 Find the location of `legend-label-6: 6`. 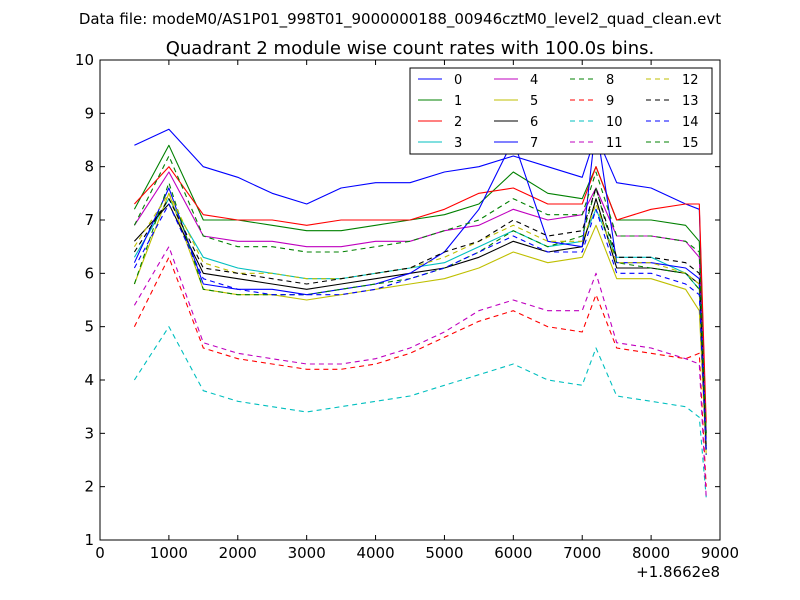

legend-label-6: 6 is located at coordinates (534, 122).